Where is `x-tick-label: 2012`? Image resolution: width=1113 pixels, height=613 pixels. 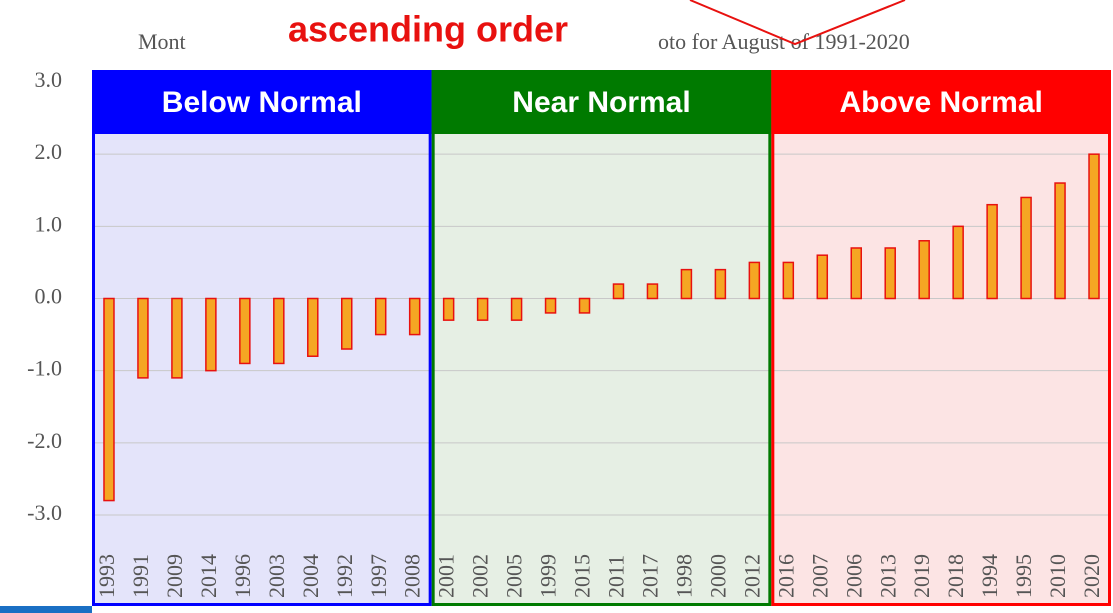 x-tick-label: 2012 is located at coordinates (751, 576).